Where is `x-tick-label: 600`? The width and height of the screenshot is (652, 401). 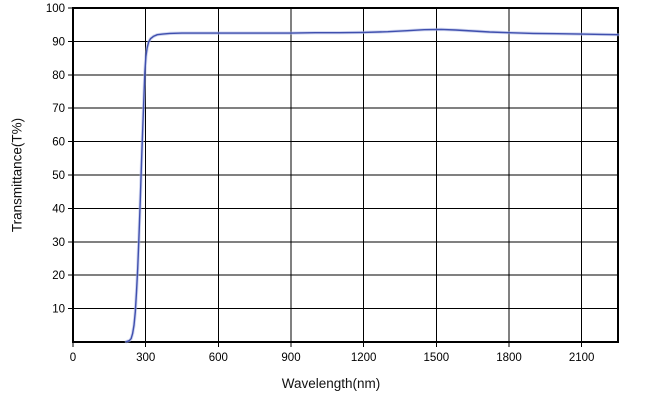 x-tick-label: 600 is located at coordinates (218, 358).